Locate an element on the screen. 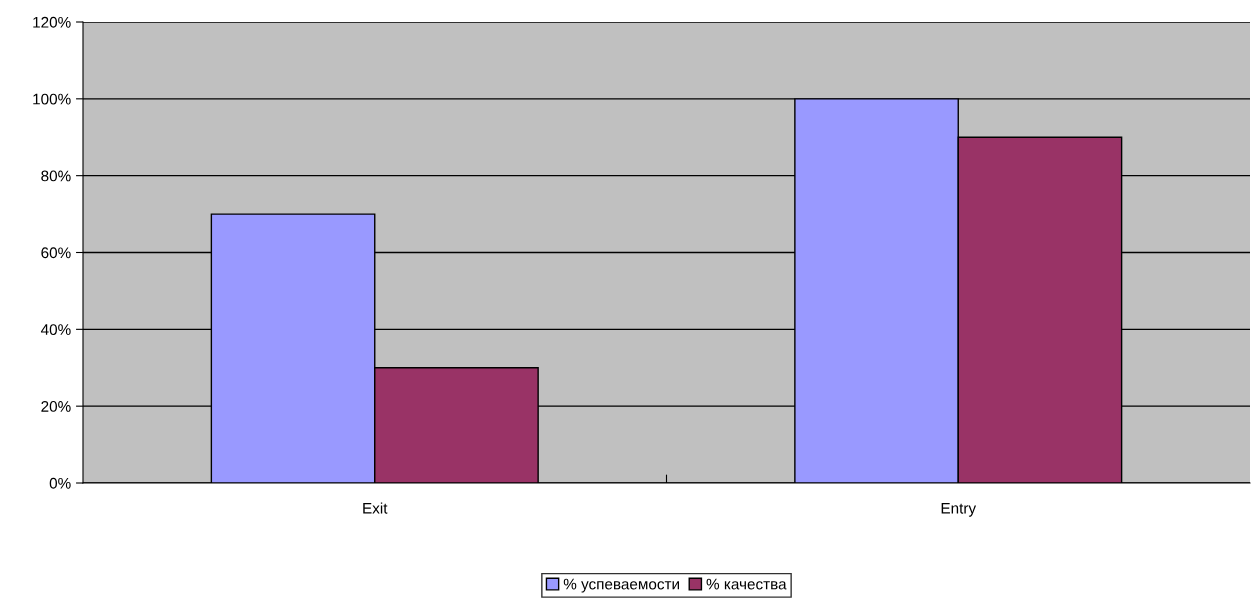 The height and width of the screenshot is (610, 1254). y-tick-label: 100% is located at coordinates (52, 99).